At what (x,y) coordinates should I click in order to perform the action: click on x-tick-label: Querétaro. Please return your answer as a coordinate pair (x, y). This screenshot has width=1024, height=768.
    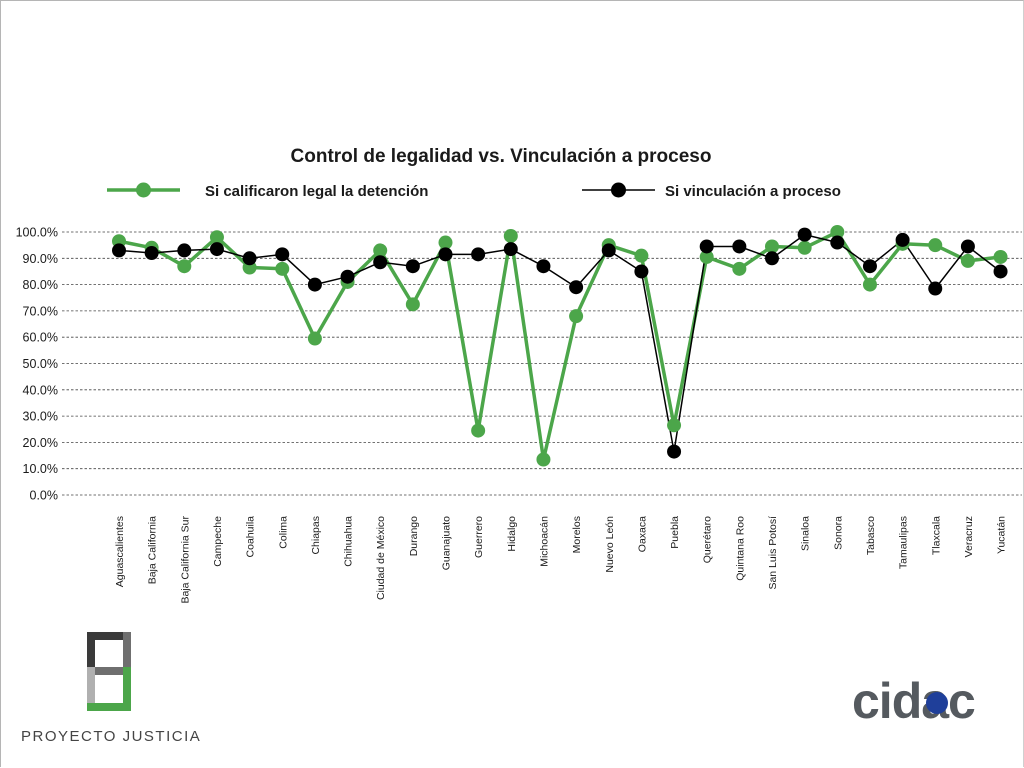
    Looking at the image, I should click on (708, 539).